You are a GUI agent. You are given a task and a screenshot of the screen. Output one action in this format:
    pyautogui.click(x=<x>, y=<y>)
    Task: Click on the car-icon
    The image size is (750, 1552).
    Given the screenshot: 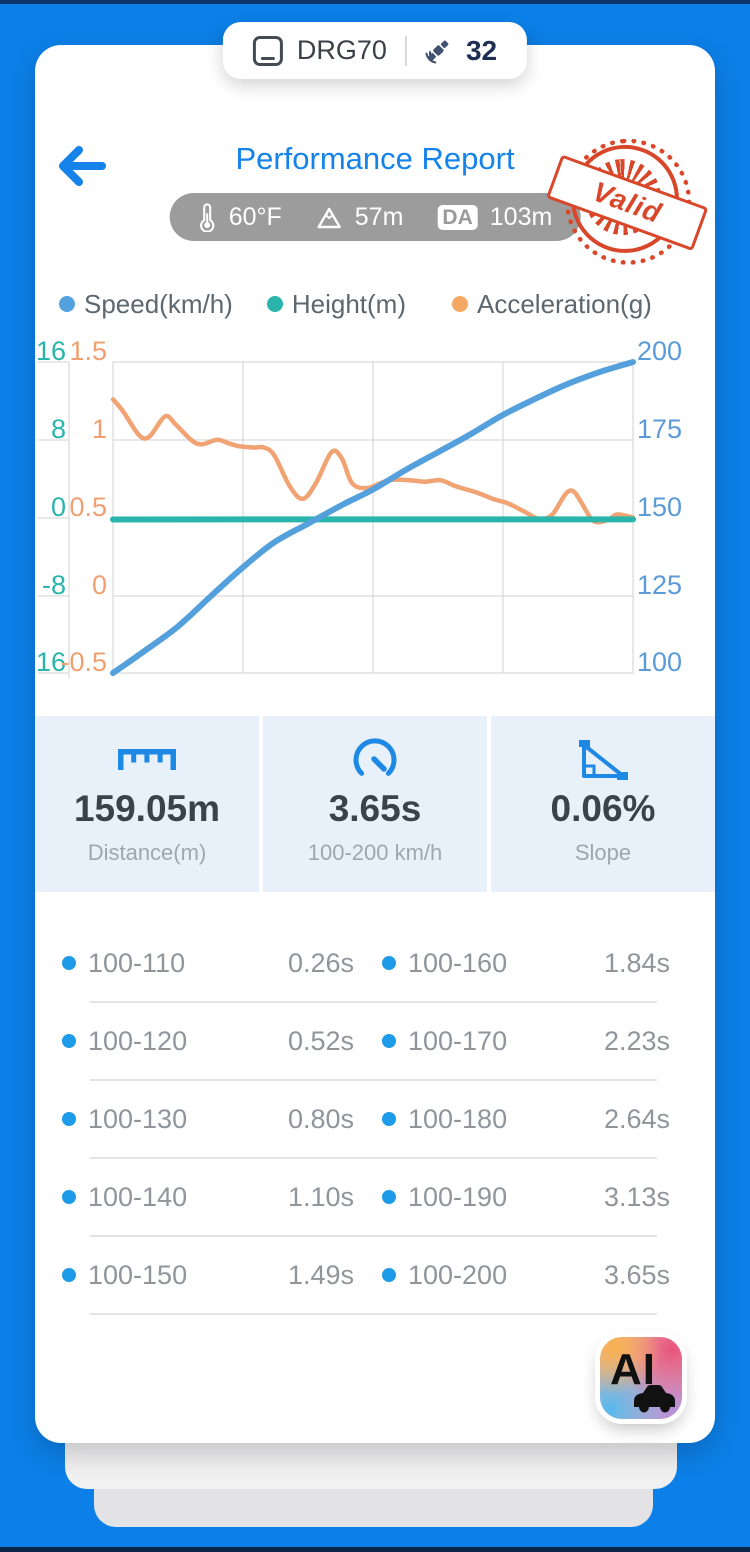 What is the action you would take?
    pyautogui.click(x=654, y=1399)
    